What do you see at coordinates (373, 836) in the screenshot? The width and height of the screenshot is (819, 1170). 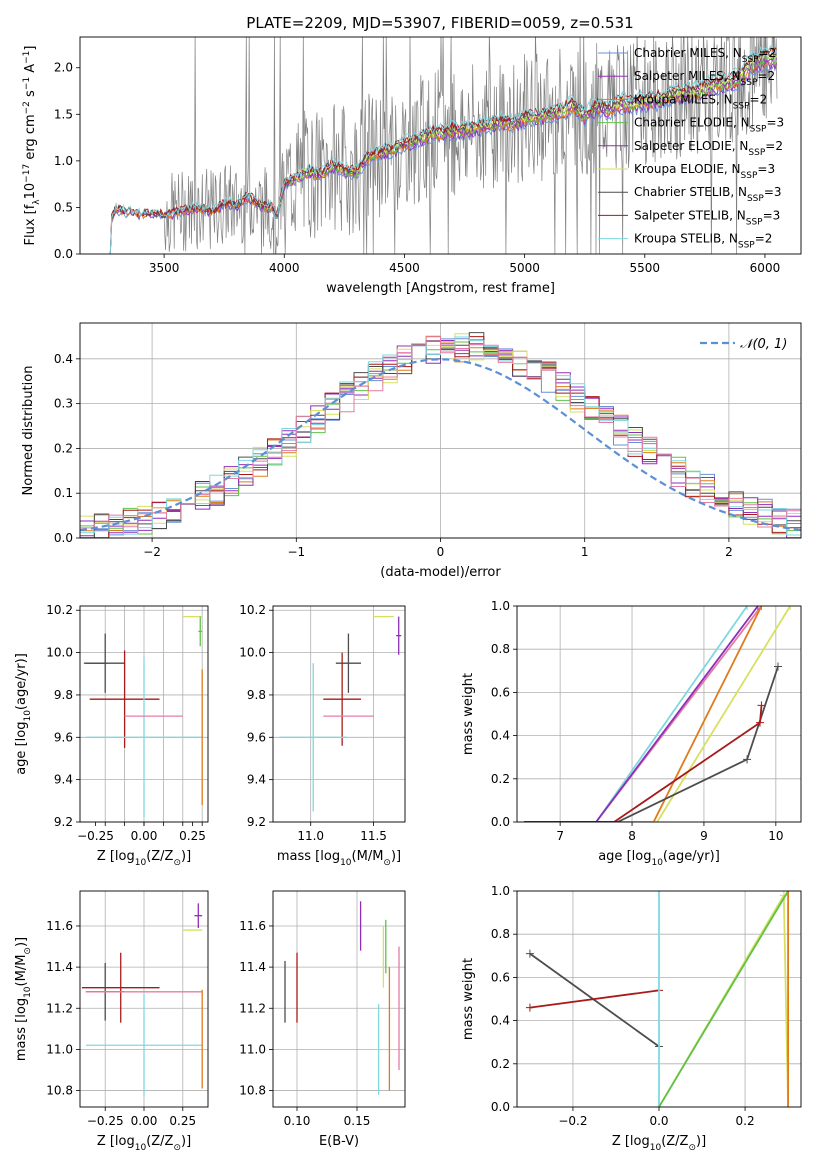 I see `x-tick-label: 11.5` at bounding box center [373, 836].